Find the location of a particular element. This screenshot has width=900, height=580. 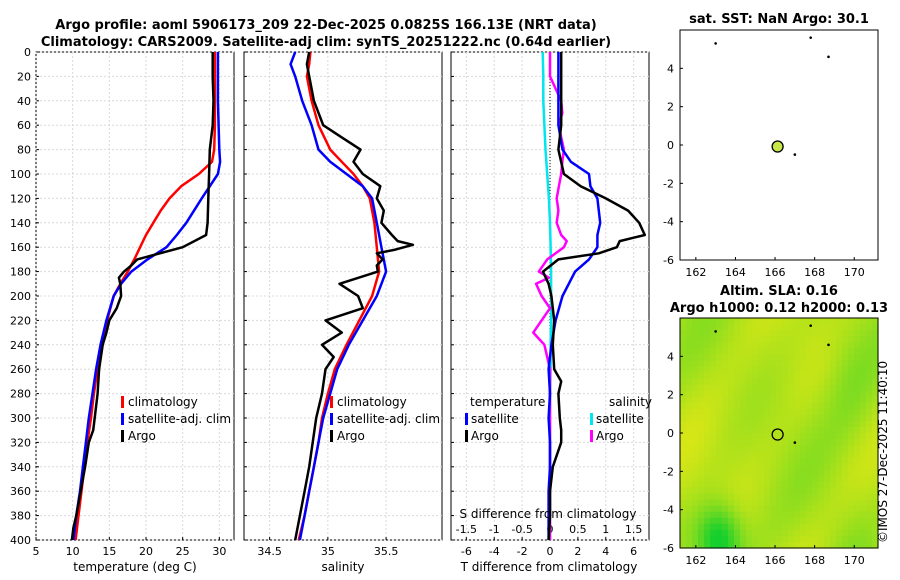

tdiff-argo-line is located at coordinates (594, 296).